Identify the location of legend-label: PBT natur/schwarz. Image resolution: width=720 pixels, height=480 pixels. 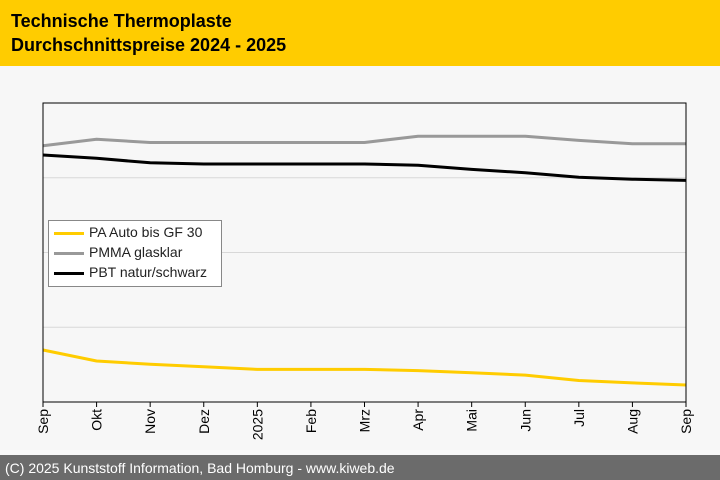
(148, 272).